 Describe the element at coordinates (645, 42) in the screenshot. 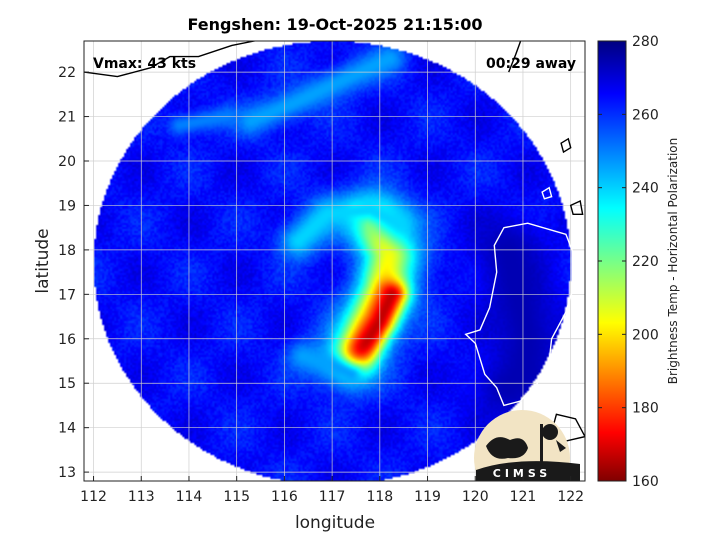

I see `colorbar-tick-label: 280` at that location.